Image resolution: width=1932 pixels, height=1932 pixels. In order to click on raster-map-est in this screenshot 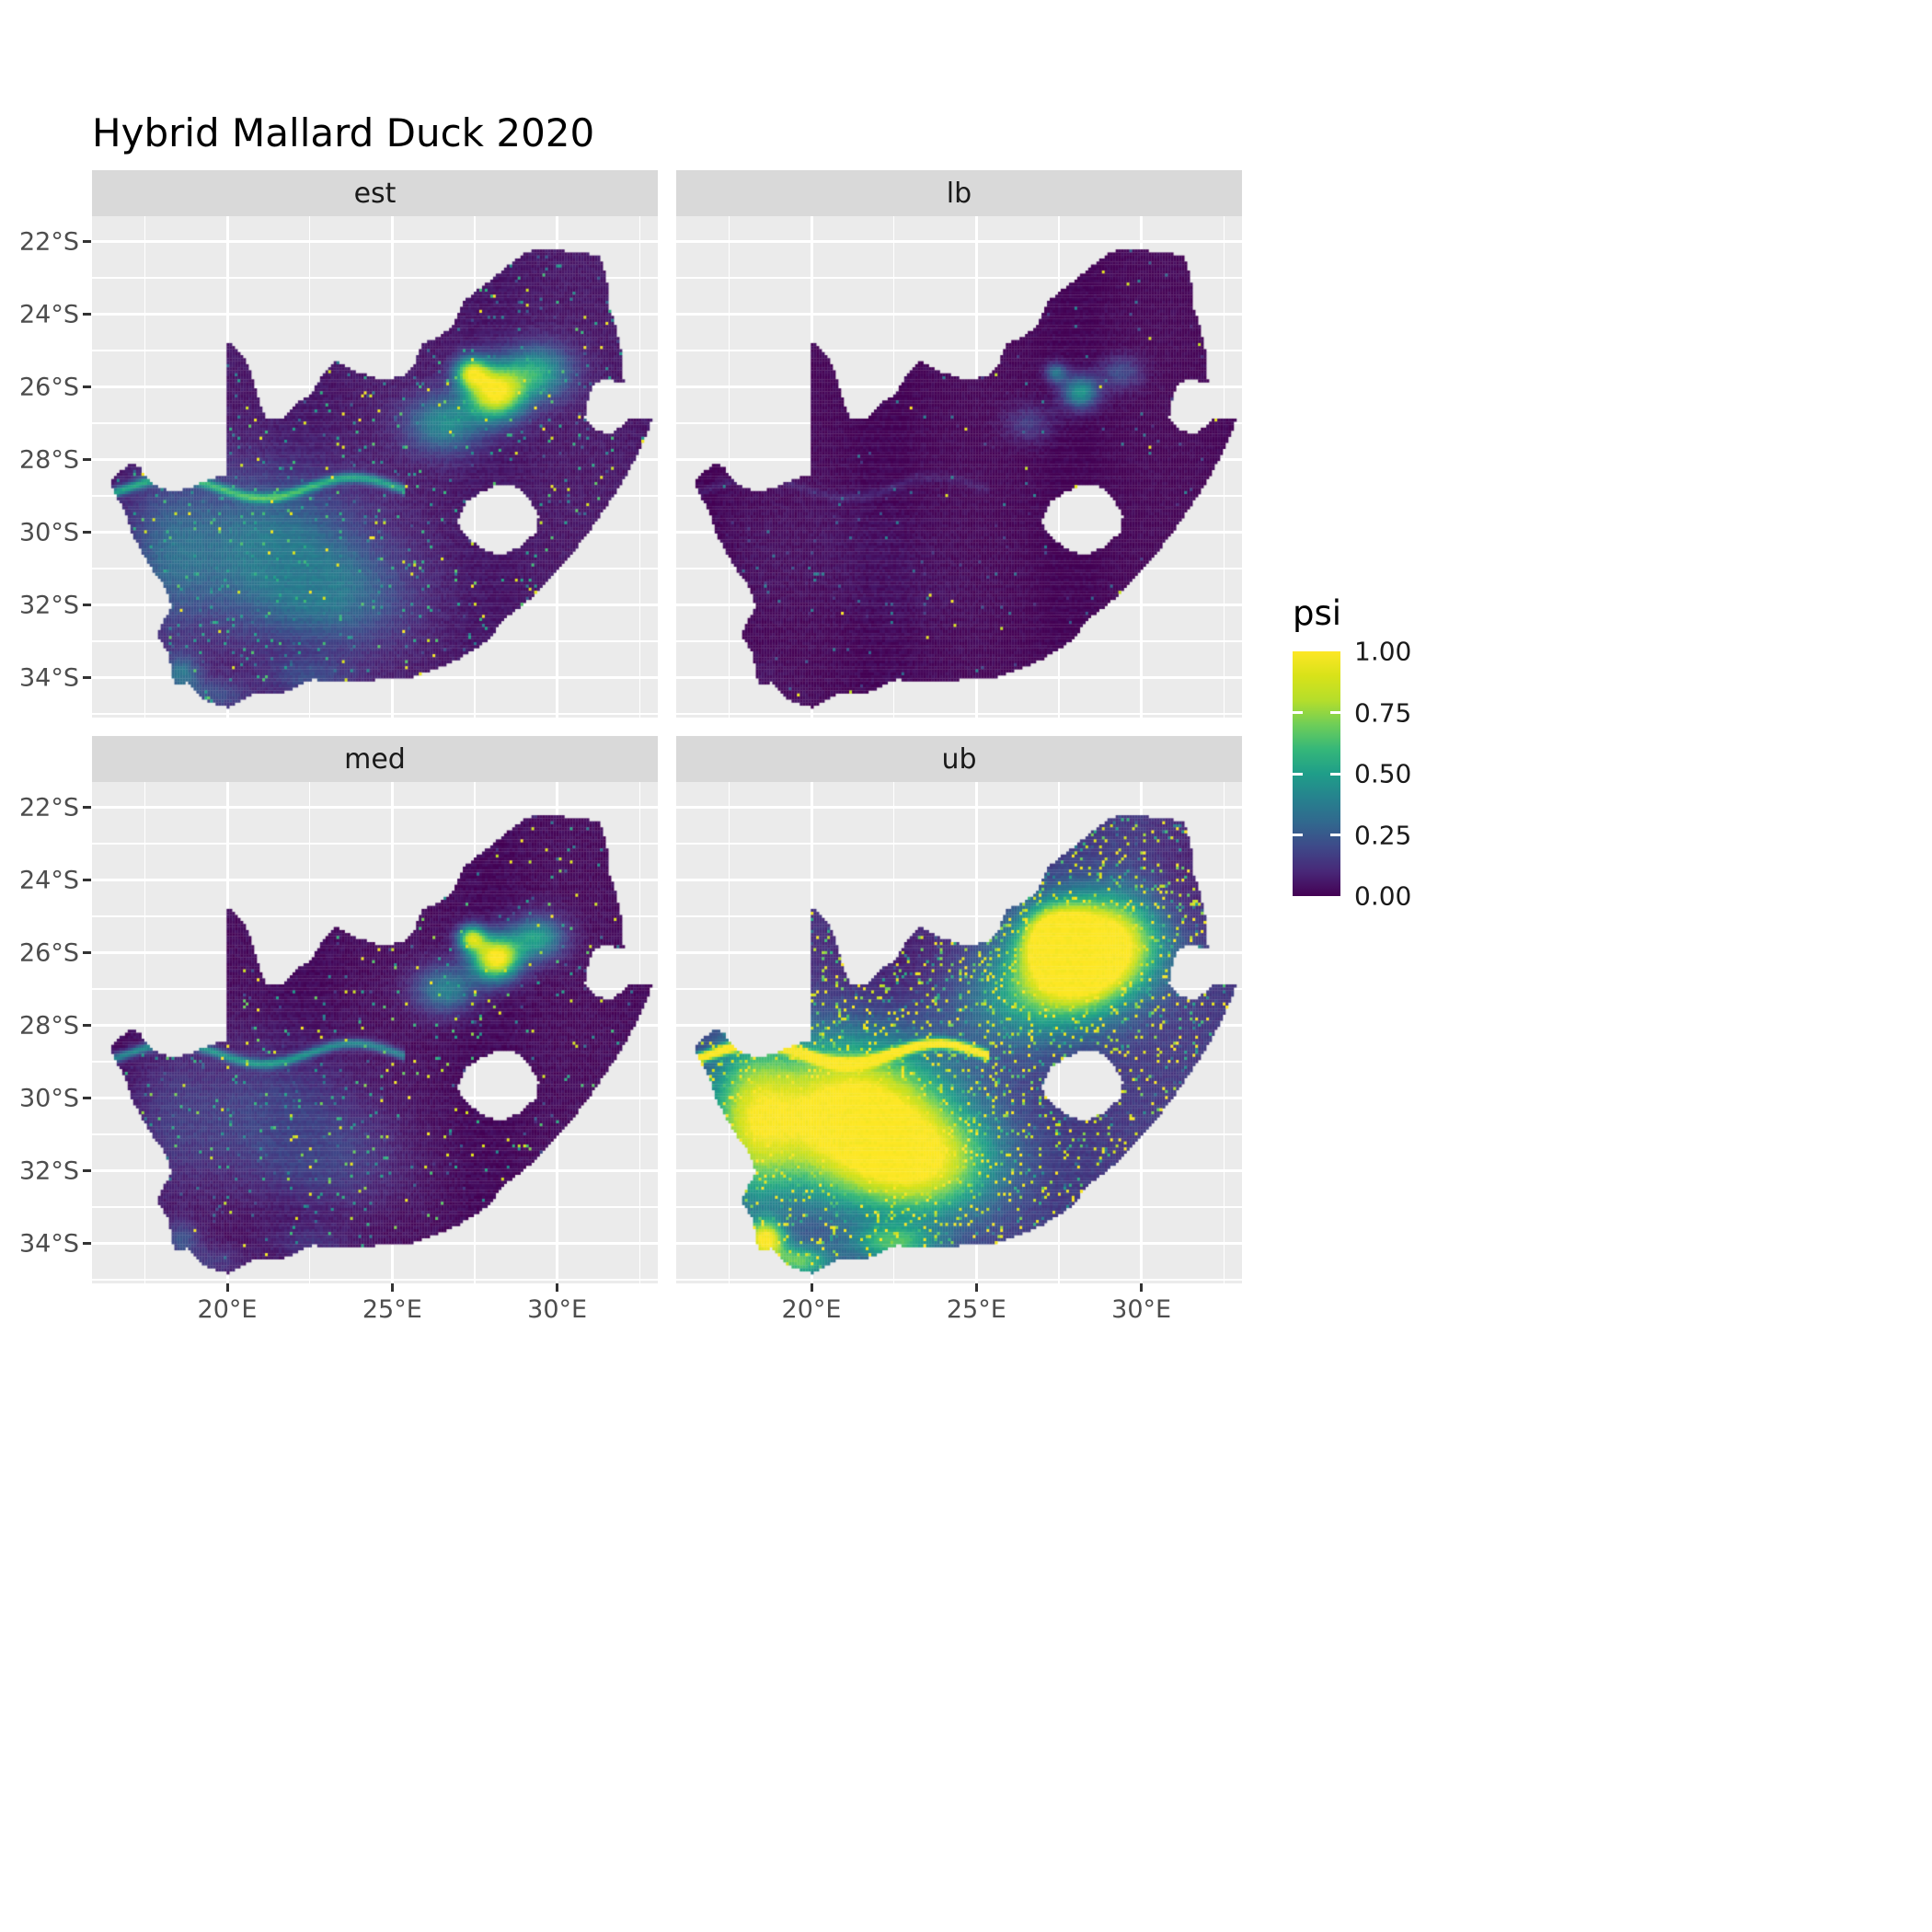, I will do `click(375, 467)`.